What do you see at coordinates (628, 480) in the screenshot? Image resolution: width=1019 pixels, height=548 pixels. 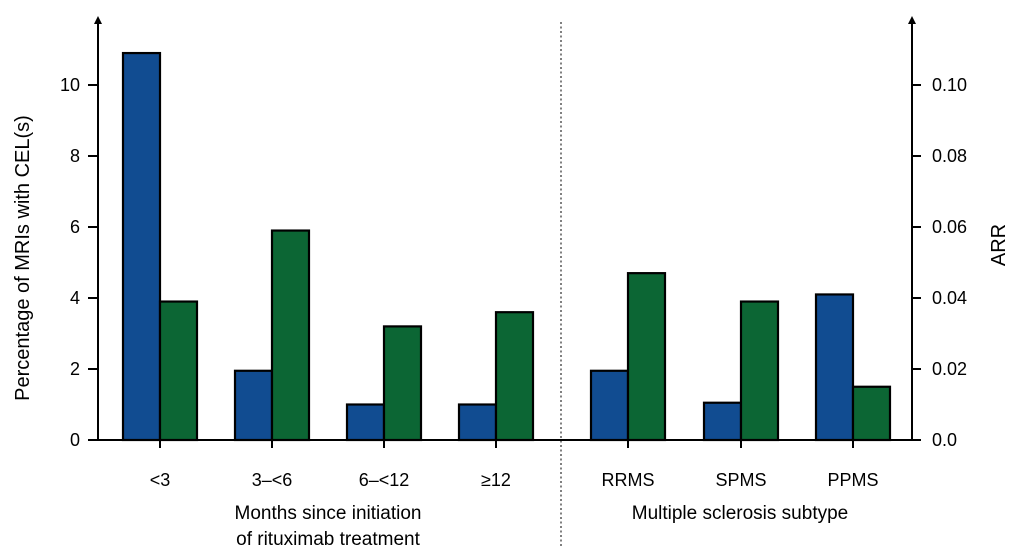 I see `category-label: RRMS` at bounding box center [628, 480].